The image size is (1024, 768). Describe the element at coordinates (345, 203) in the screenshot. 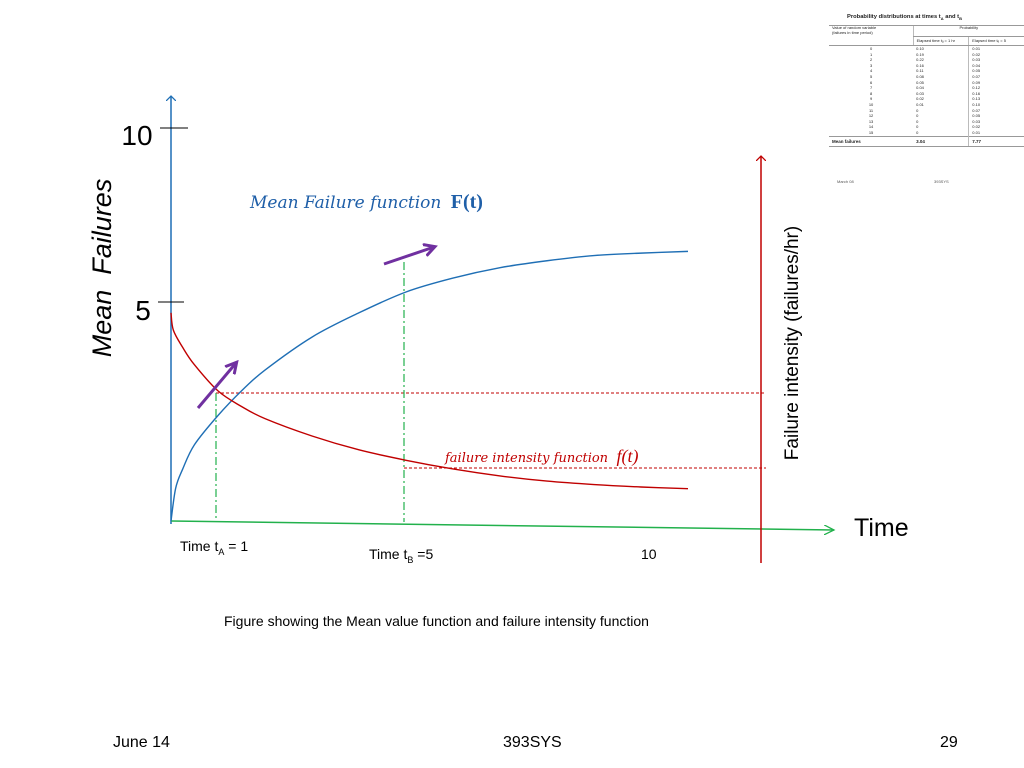

I see `series-label-mean-failure-italic: Mean Failure function` at that location.